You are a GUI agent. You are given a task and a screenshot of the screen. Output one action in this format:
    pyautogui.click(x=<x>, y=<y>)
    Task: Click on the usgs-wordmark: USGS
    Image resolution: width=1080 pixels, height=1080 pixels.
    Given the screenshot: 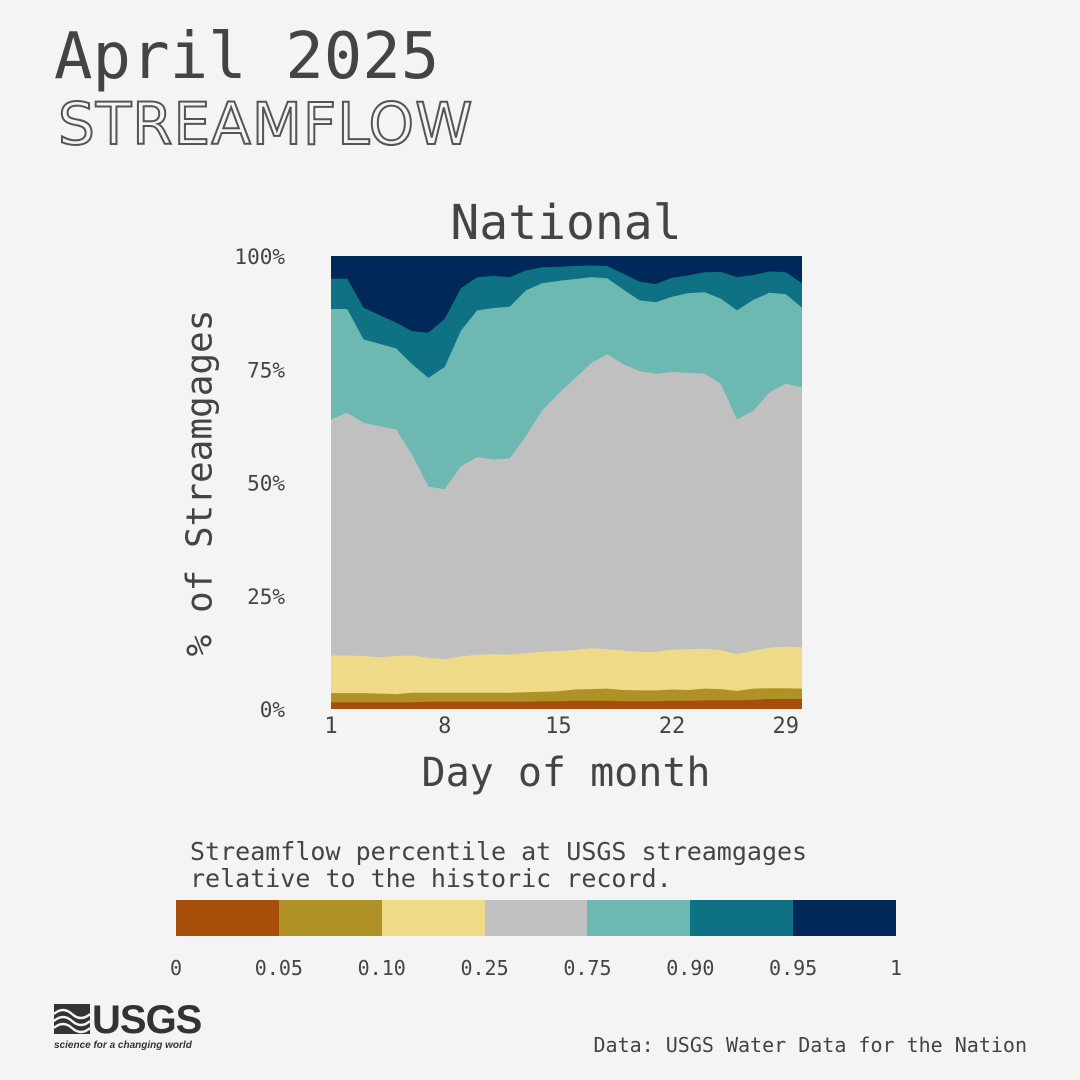 What is the action you would take?
    pyautogui.click(x=147, y=1020)
    